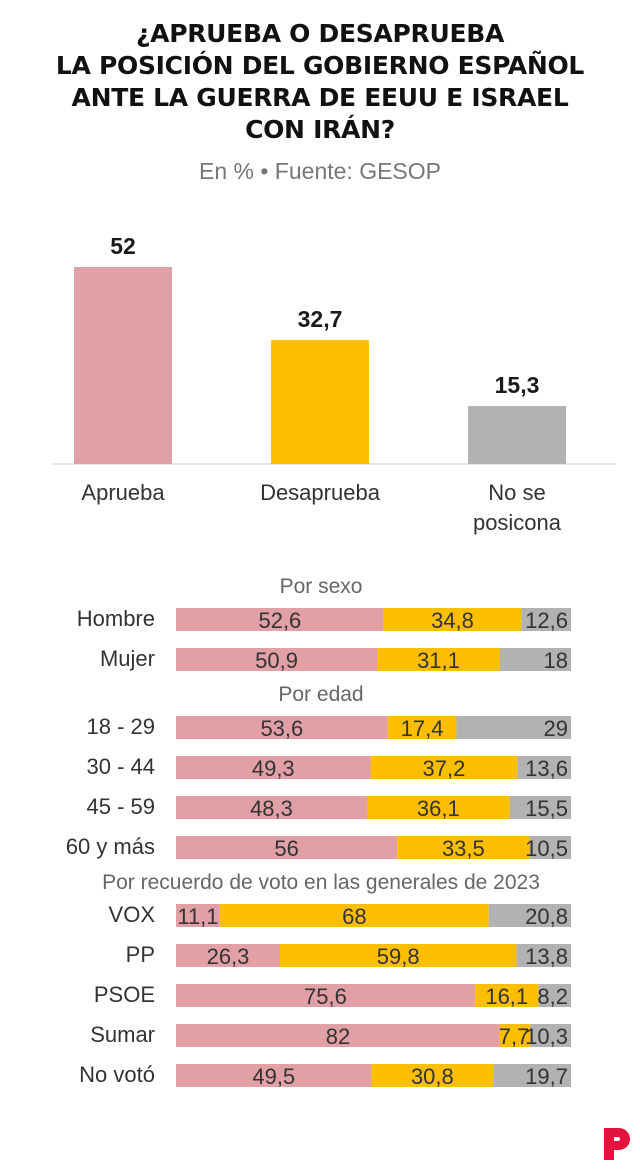 This screenshot has width=640, height=1170. Describe the element at coordinates (517, 385) in the screenshot. I see `bar-value-label-2: 15,3` at that location.